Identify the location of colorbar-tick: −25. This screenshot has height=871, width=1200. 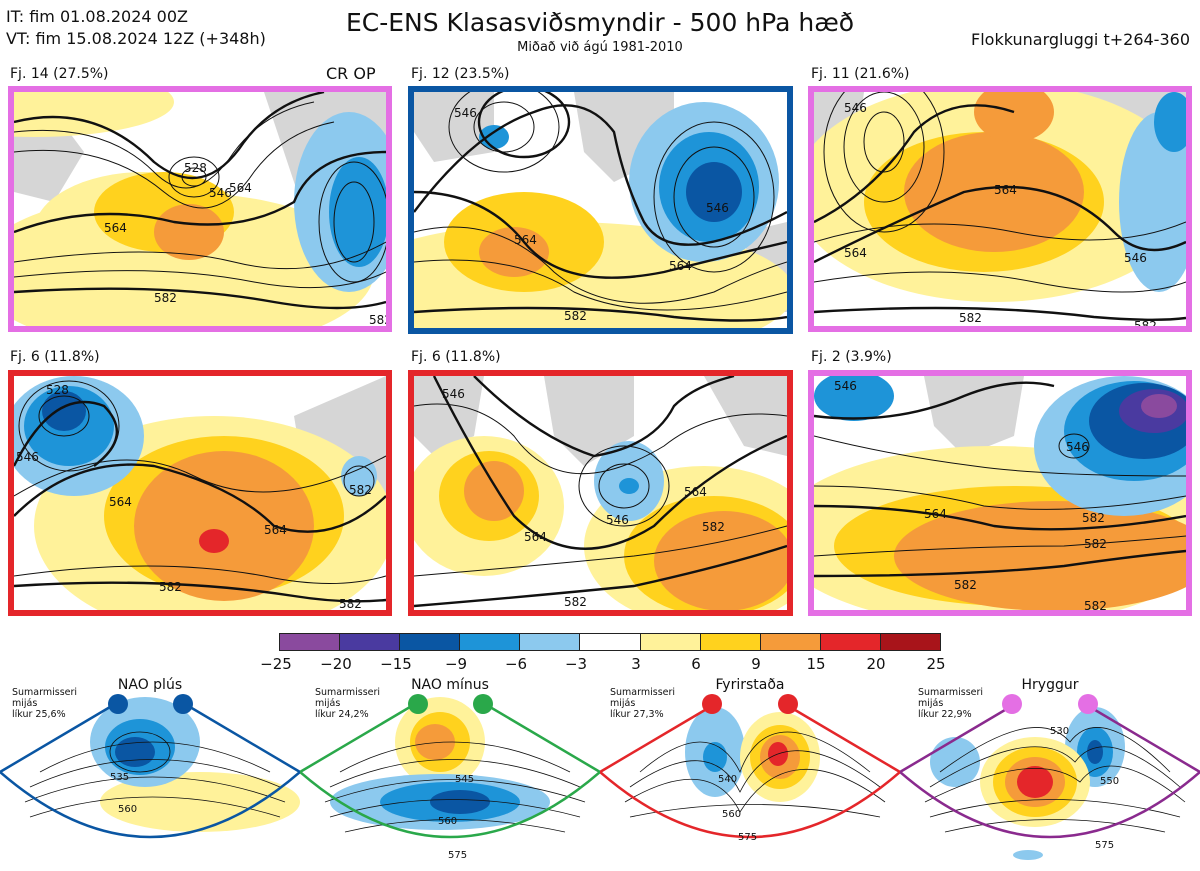
(276, 664).